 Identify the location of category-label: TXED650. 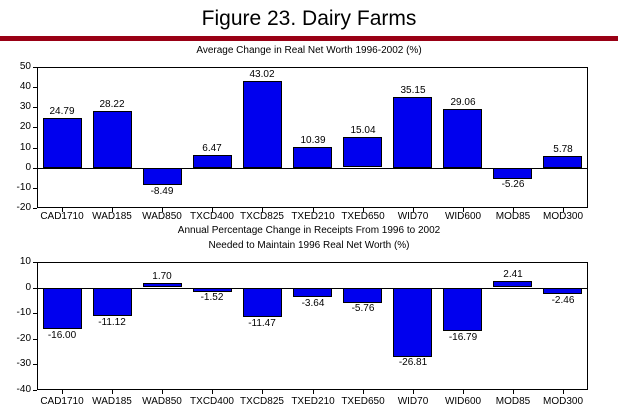
(363, 216).